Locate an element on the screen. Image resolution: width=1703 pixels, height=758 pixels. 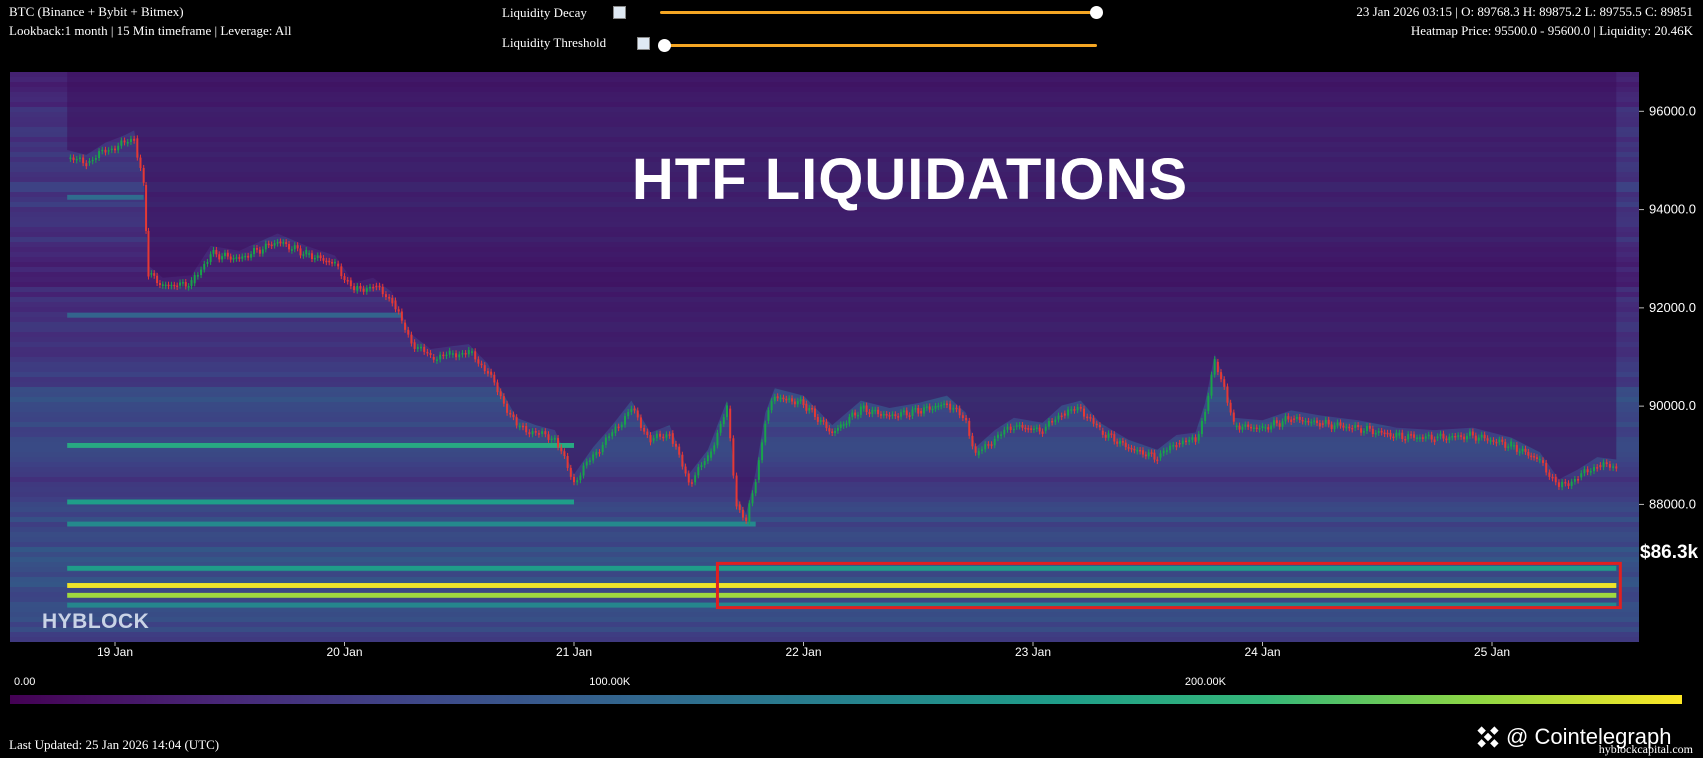
liquidity-decay-slider is located at coordinates (878, 12).